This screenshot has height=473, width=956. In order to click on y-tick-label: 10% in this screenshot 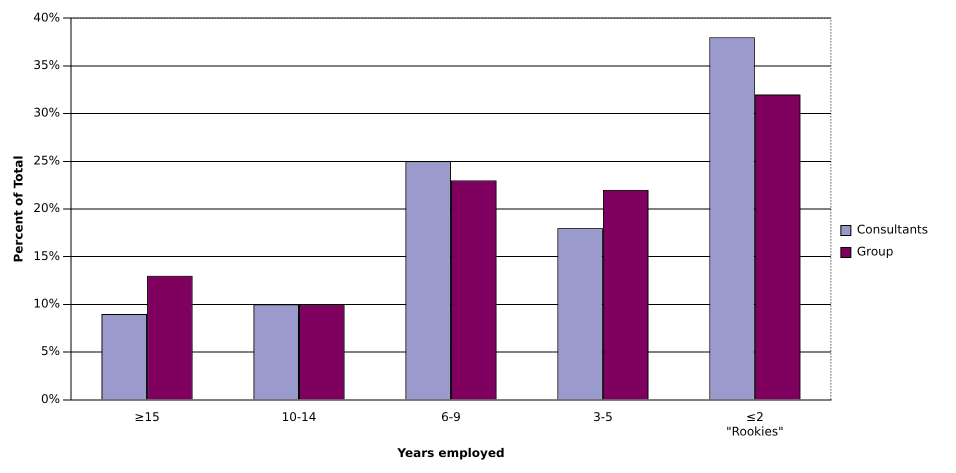, I will do `click(46, 303)`.